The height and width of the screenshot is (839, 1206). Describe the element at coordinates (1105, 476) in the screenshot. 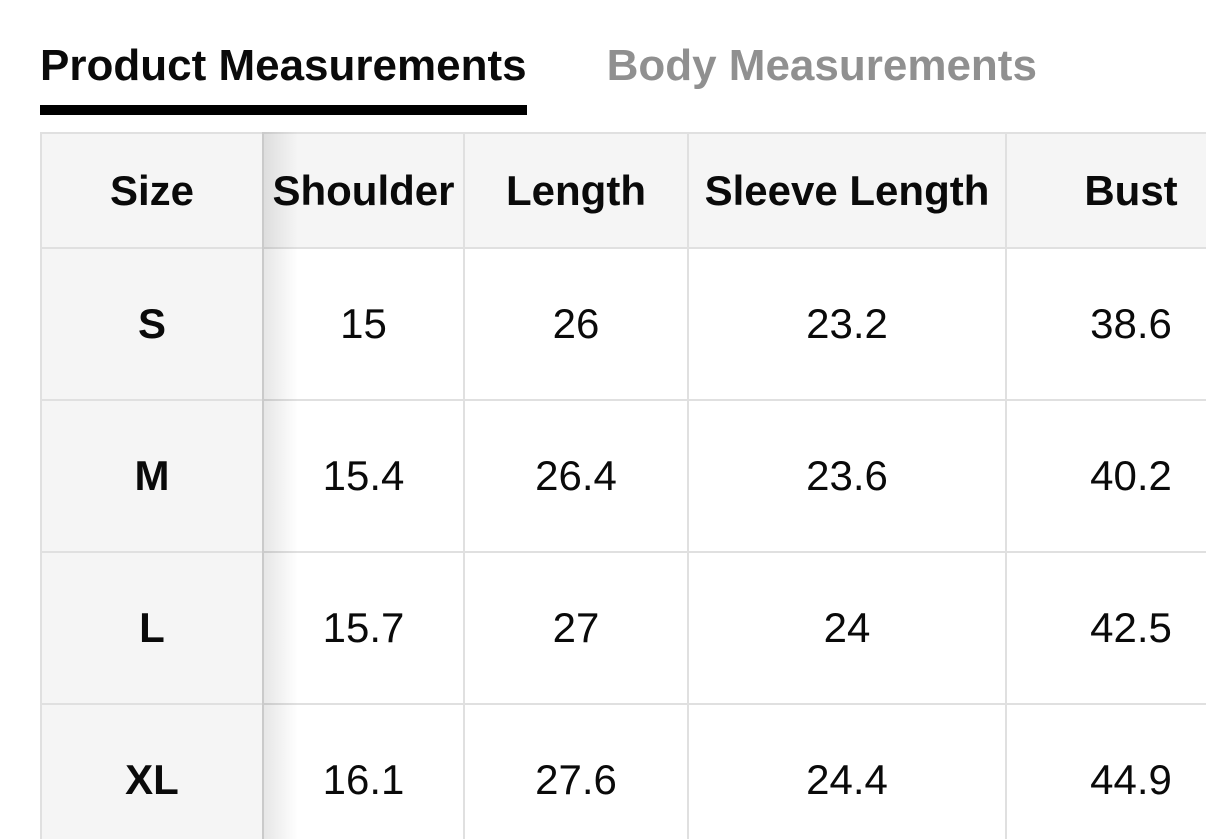

I see `measurement-cell: 40.2` at that location.